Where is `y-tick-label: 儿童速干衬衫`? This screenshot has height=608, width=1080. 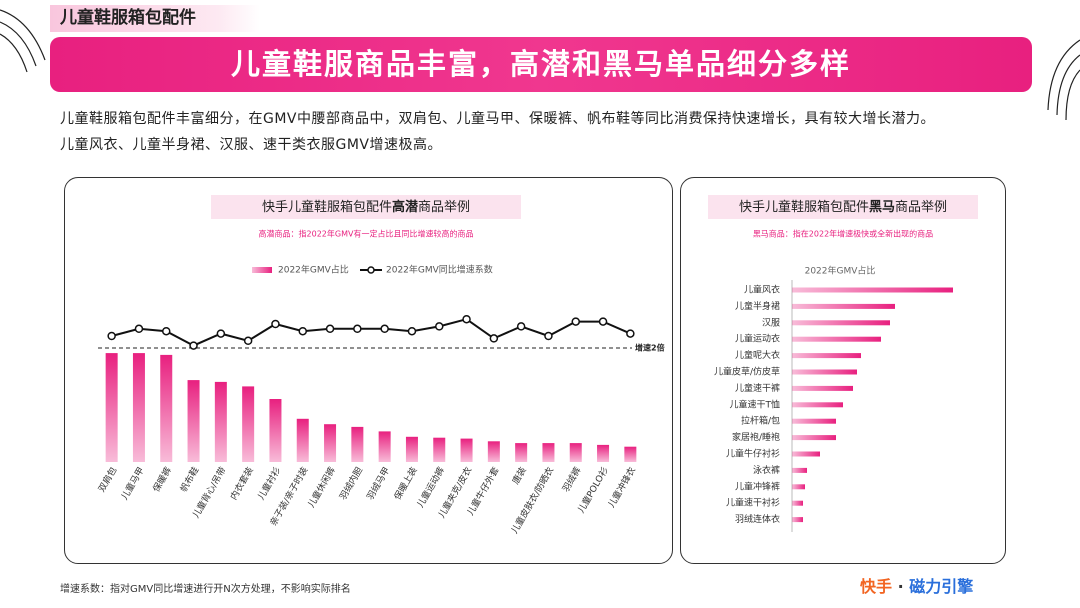 y-tick-label: 儿童速干衬衫 is located at coordinates (753, 503).